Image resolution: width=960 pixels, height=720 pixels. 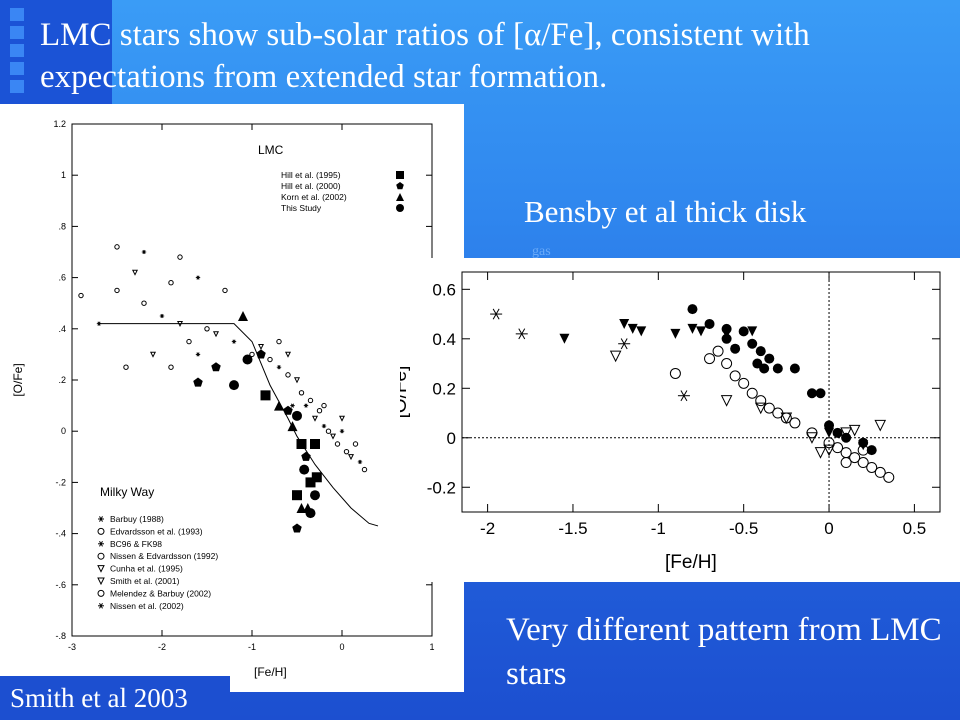 What do you see at coordinates (658, 528) in the screenshot?
I see `x-tick-label: -1` at bounding box center [658, 528].